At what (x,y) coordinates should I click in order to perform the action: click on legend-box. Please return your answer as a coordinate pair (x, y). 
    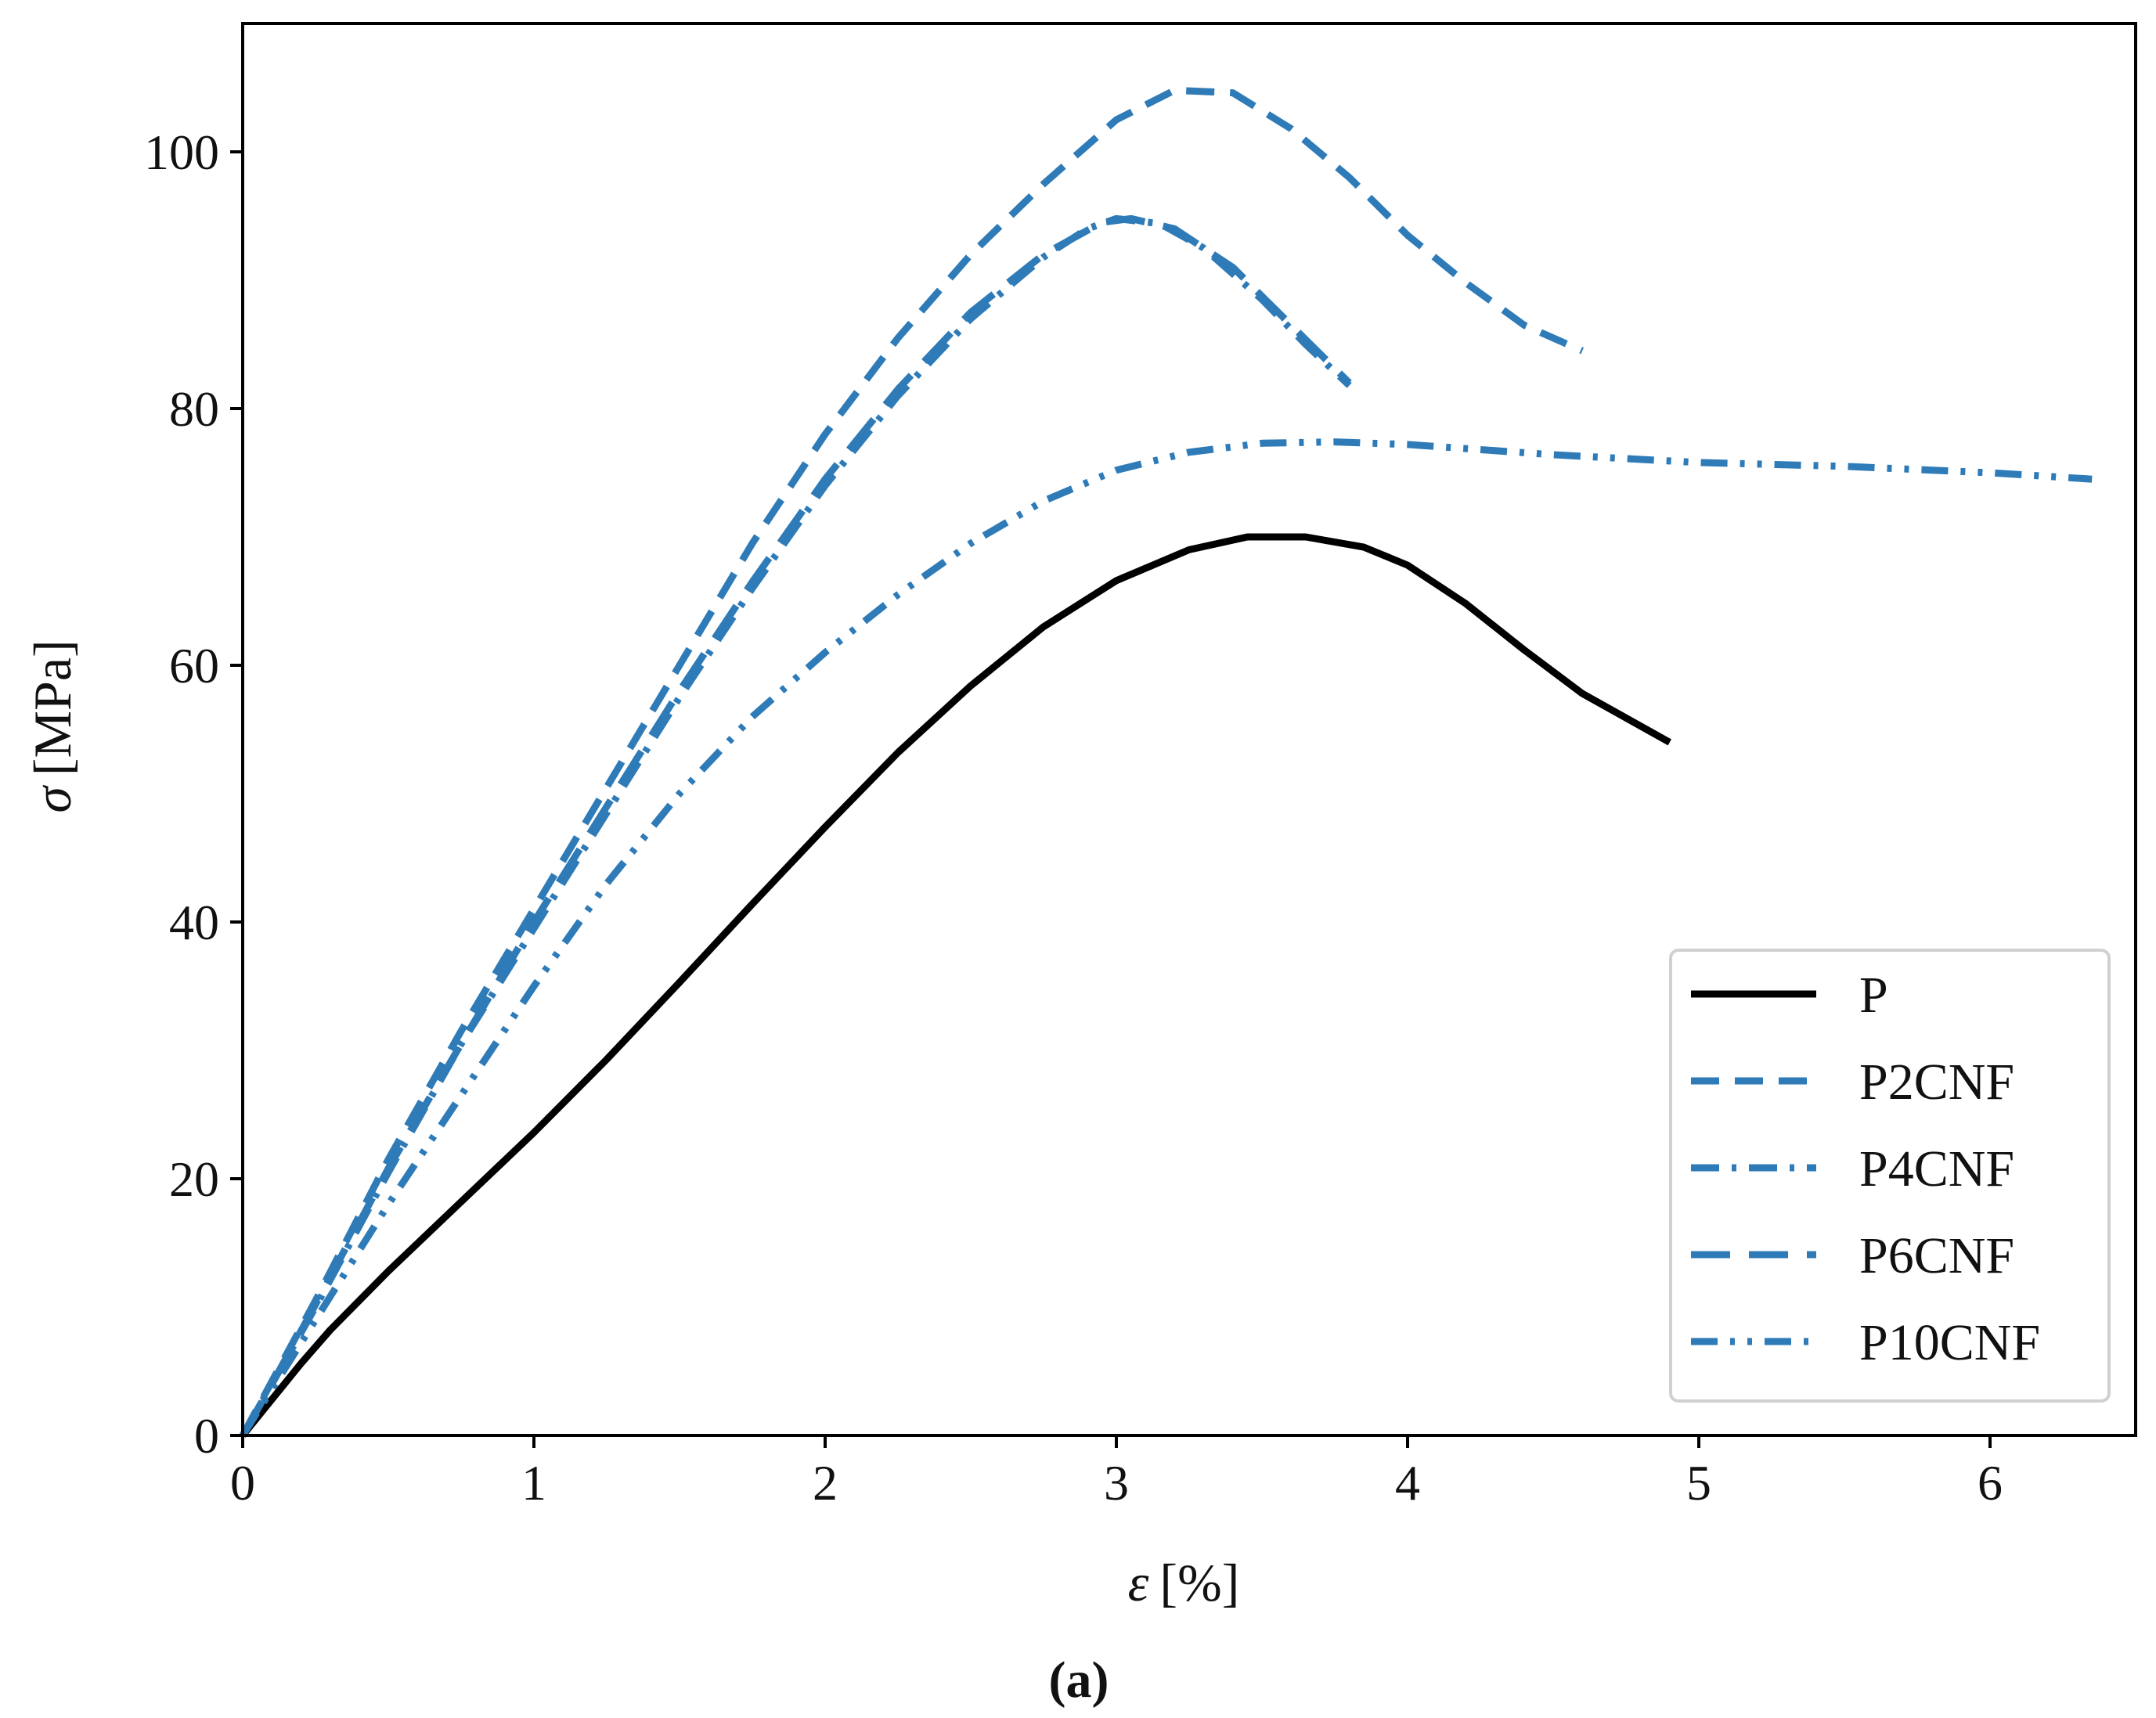
    Looking at the image, I should click on (1890, 1176).